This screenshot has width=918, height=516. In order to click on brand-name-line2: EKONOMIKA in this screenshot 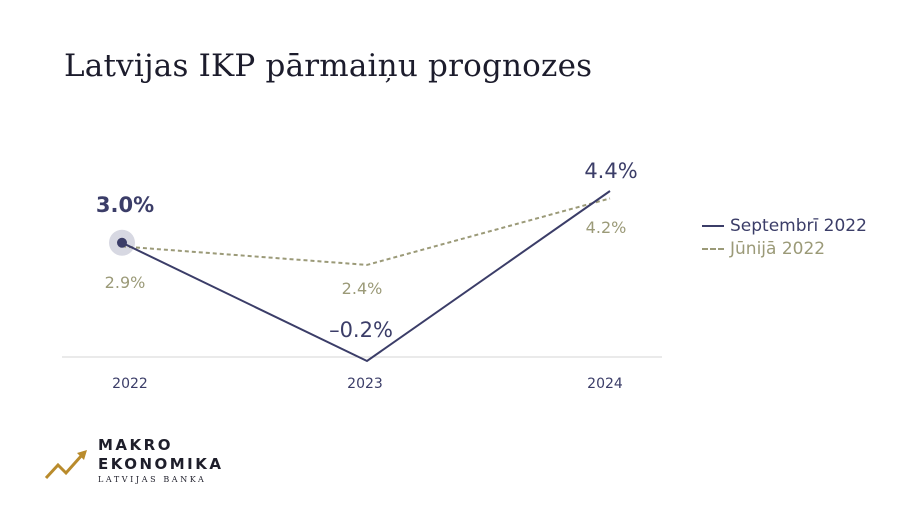, I will do `click(161, 464)`.